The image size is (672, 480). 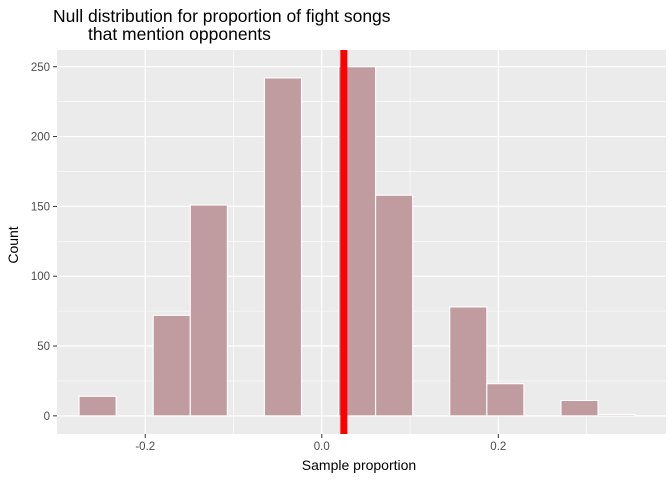 I want to click on y-tick-label: 0, so click(x=47, y=417).